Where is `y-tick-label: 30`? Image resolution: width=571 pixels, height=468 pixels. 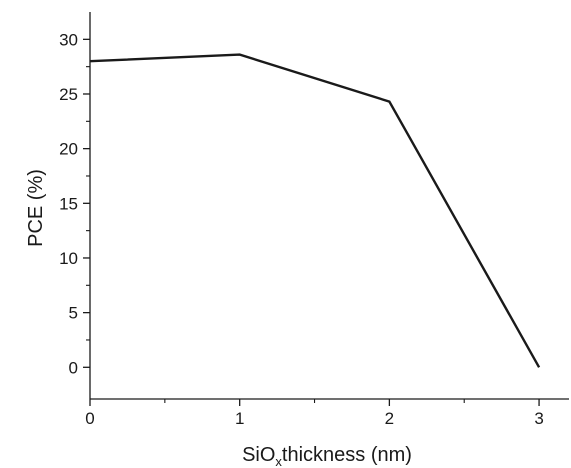
y-tick-label: 30 is located at coordinates (68, 39).